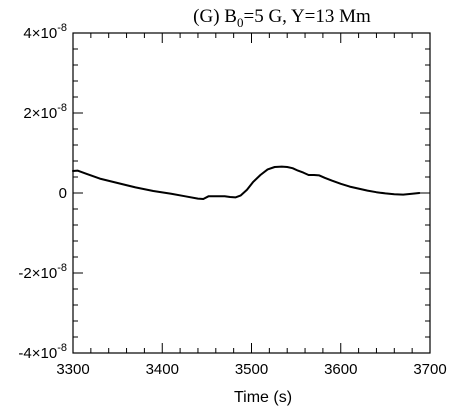  I want to click on x-axis-label: Time (s), so click(263, 397).